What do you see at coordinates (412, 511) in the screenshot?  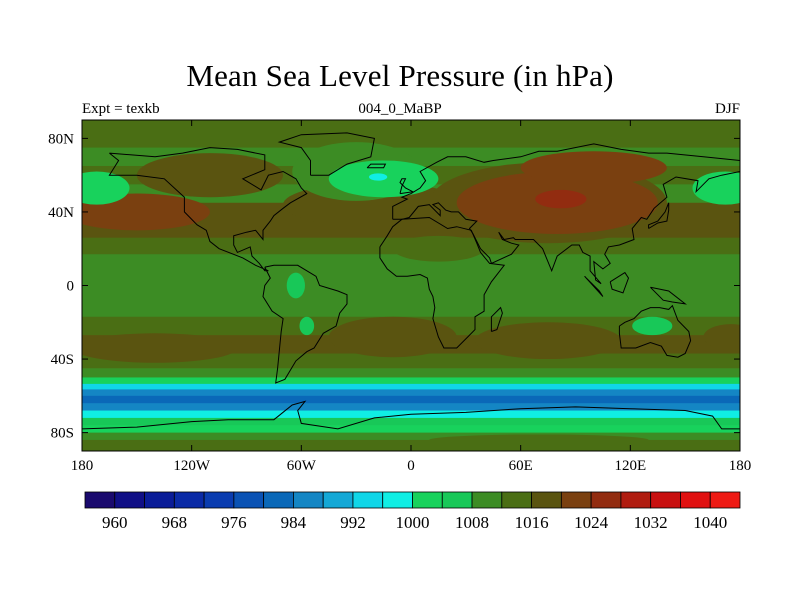 I see `colorbar: 960 968 976 984 992 1000 1008 1016 1024 1032 1040` at bounding box center [412, 511].